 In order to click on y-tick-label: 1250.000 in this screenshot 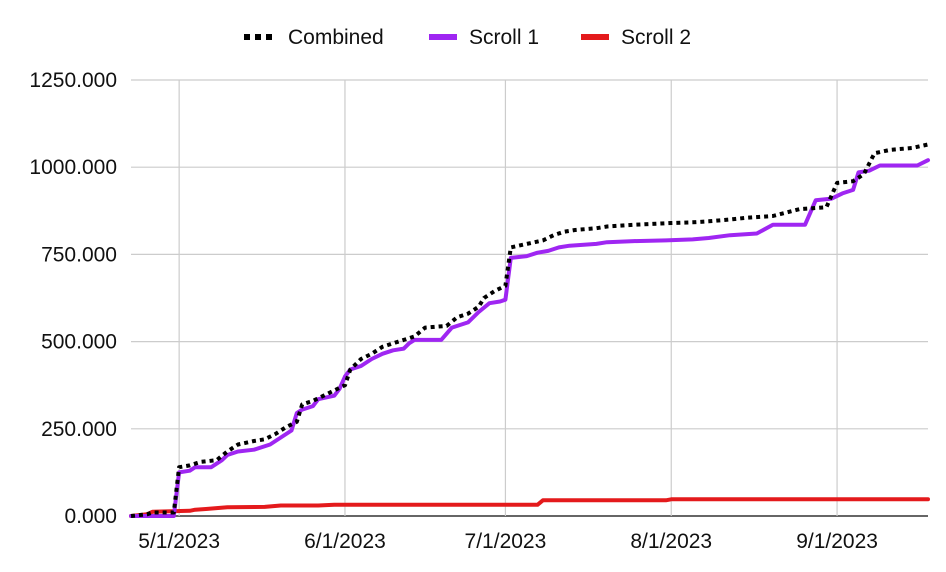, I will do `click(73, 80)`.